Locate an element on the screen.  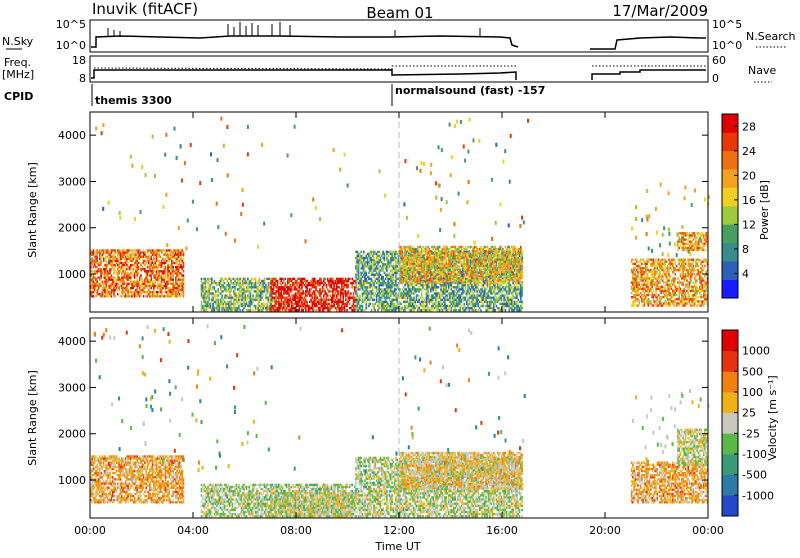
freq-tick-bottom: 8 is located at coordinates (82, 78).